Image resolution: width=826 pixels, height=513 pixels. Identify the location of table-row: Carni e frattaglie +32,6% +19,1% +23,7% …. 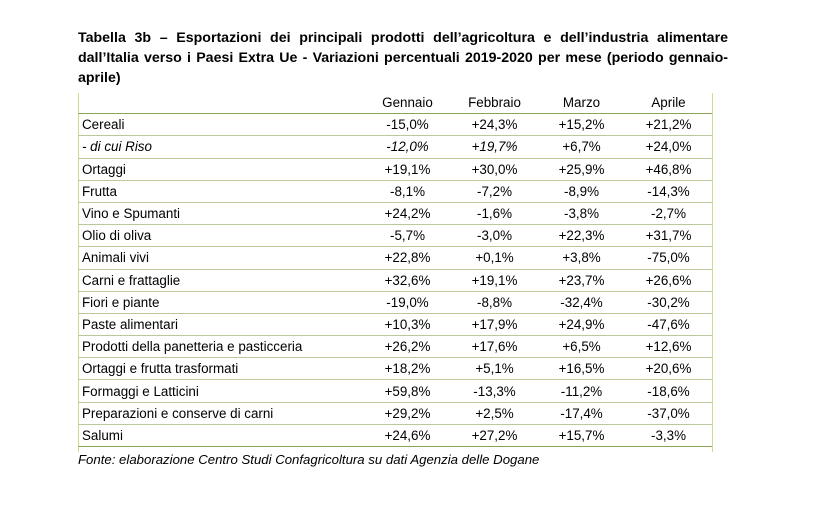
(395, 280).